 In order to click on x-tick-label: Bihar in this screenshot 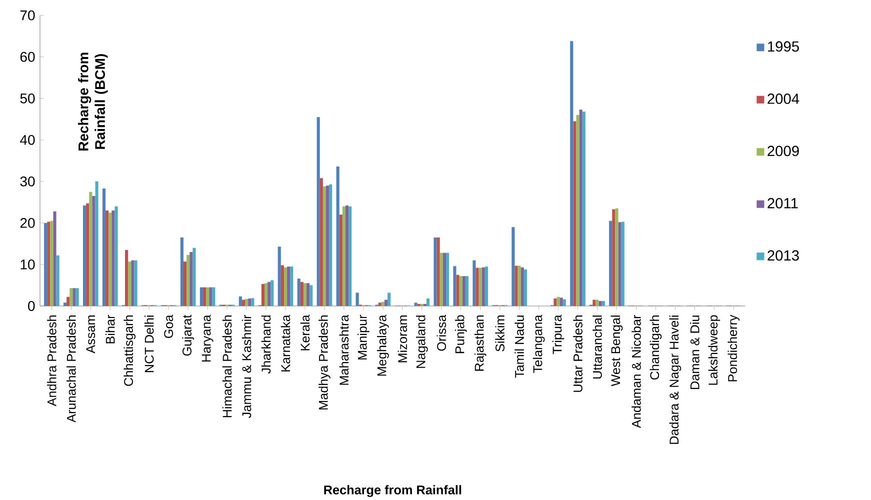, I will do `click(110, 329)`.